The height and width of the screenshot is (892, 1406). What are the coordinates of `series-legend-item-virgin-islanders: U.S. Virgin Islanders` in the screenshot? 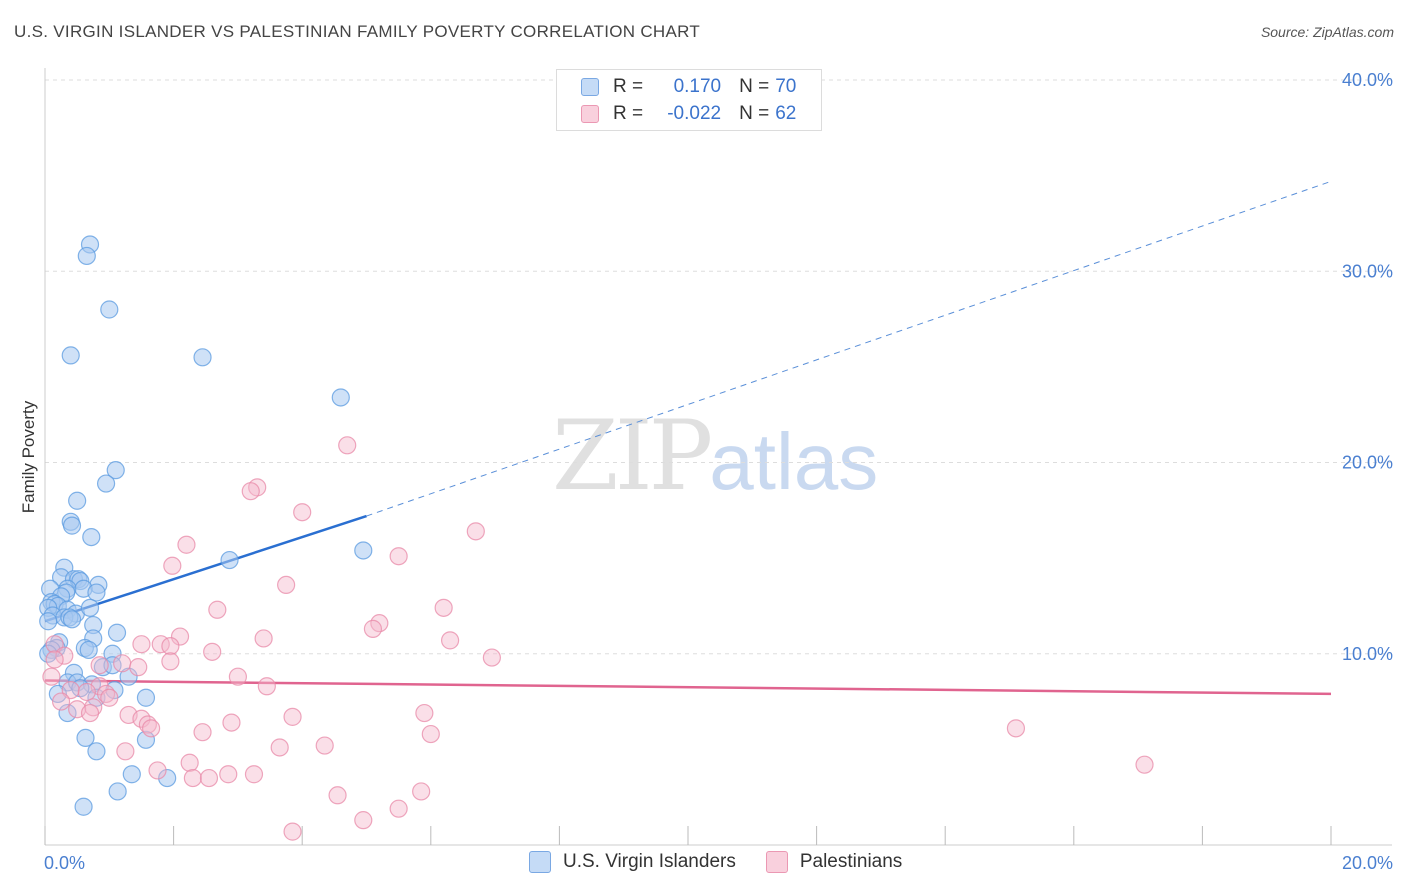 It's located at (632, 862).